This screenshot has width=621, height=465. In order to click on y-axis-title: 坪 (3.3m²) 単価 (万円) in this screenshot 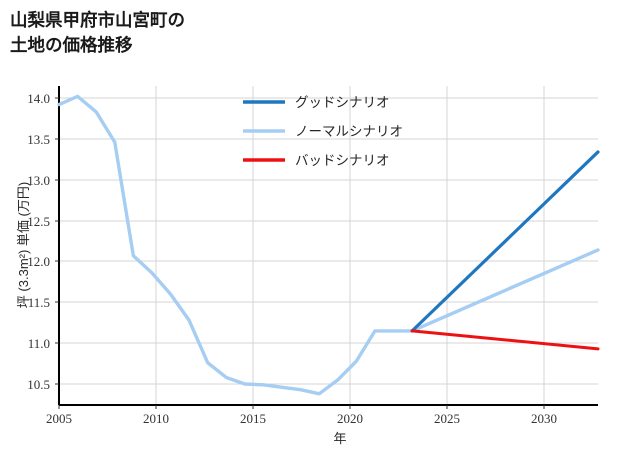, I will do `click(23, 245)`.